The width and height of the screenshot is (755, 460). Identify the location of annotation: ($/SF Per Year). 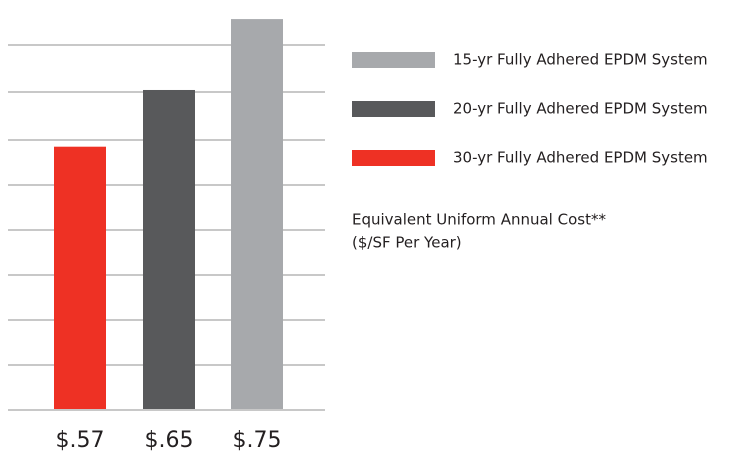
(407, 243).